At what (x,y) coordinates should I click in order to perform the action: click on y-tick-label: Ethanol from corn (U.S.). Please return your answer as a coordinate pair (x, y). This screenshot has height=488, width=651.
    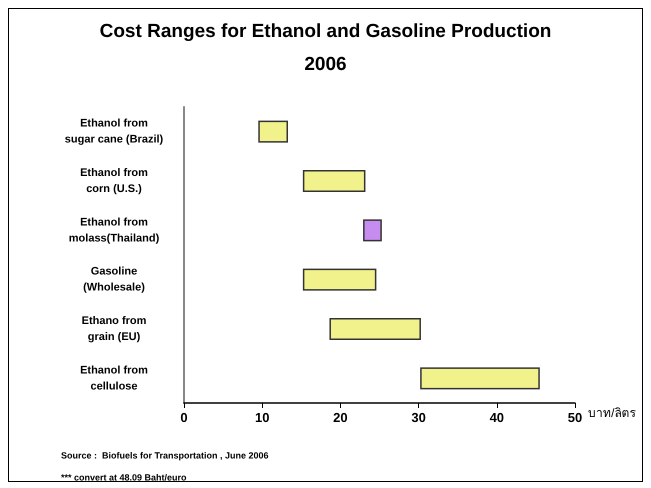
    Looking at the image, I should click on (114, 181).